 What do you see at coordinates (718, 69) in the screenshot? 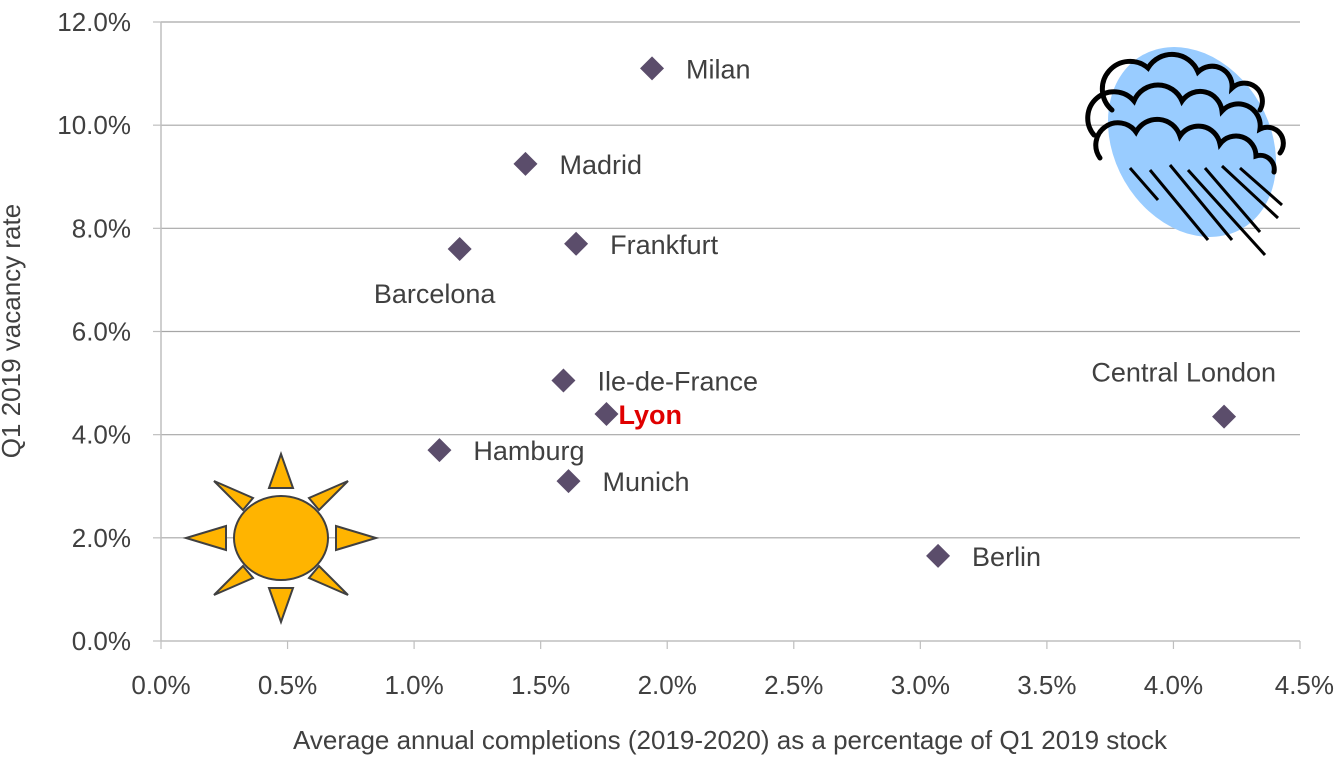
I see `data-point-label: Milan` at bounding box center [718, 69].